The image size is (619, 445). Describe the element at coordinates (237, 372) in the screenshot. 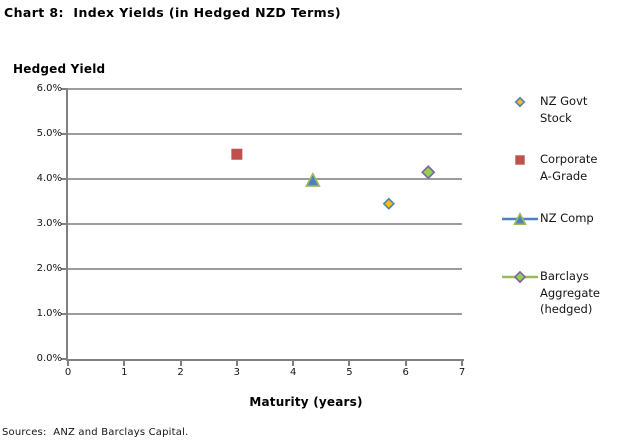

I see `x-tick-label: 3` at that location.